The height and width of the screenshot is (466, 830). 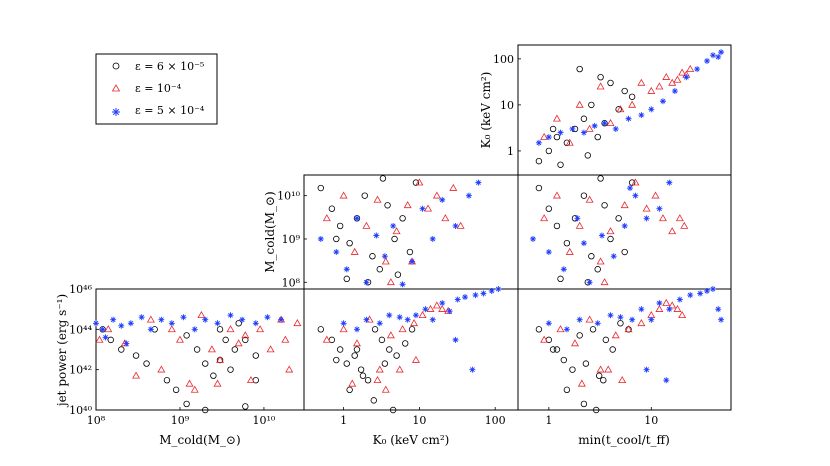 What do you see at coordinates (624, 349) in the screenshot?
I see `panel-frame-power-vs-tratio` at bounding box center [624, 349].